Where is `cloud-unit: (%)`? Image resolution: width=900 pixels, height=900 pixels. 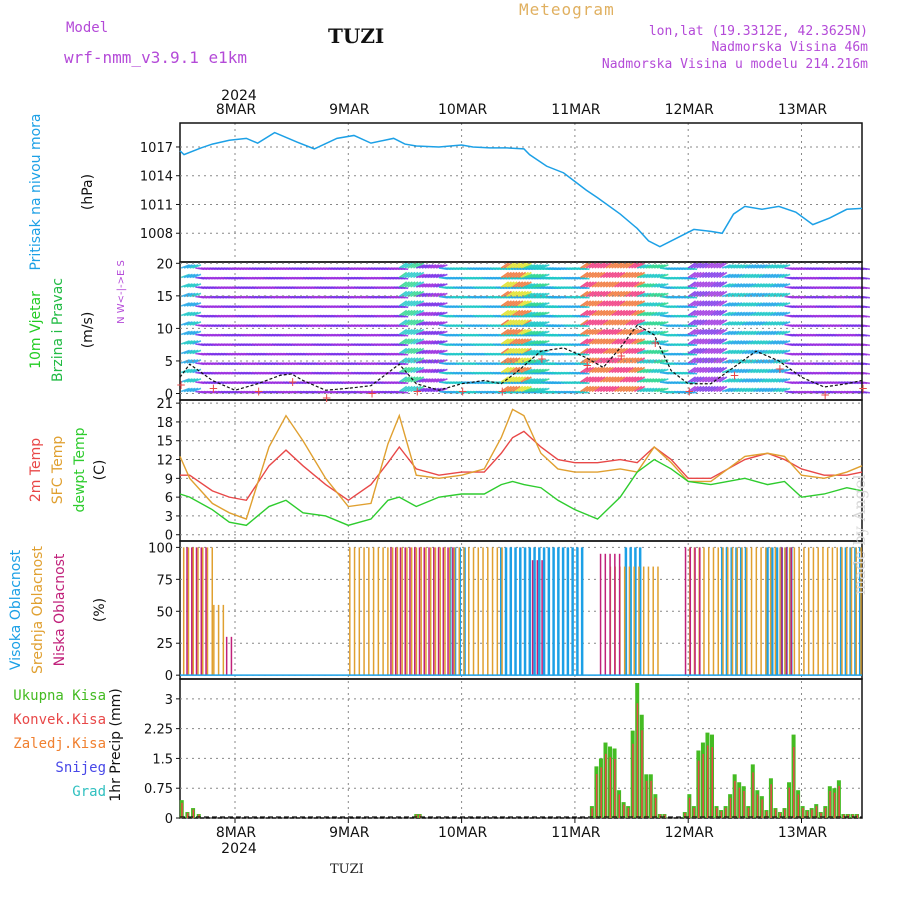 cloud-unit: (%) is located at coordinates (100, 610).